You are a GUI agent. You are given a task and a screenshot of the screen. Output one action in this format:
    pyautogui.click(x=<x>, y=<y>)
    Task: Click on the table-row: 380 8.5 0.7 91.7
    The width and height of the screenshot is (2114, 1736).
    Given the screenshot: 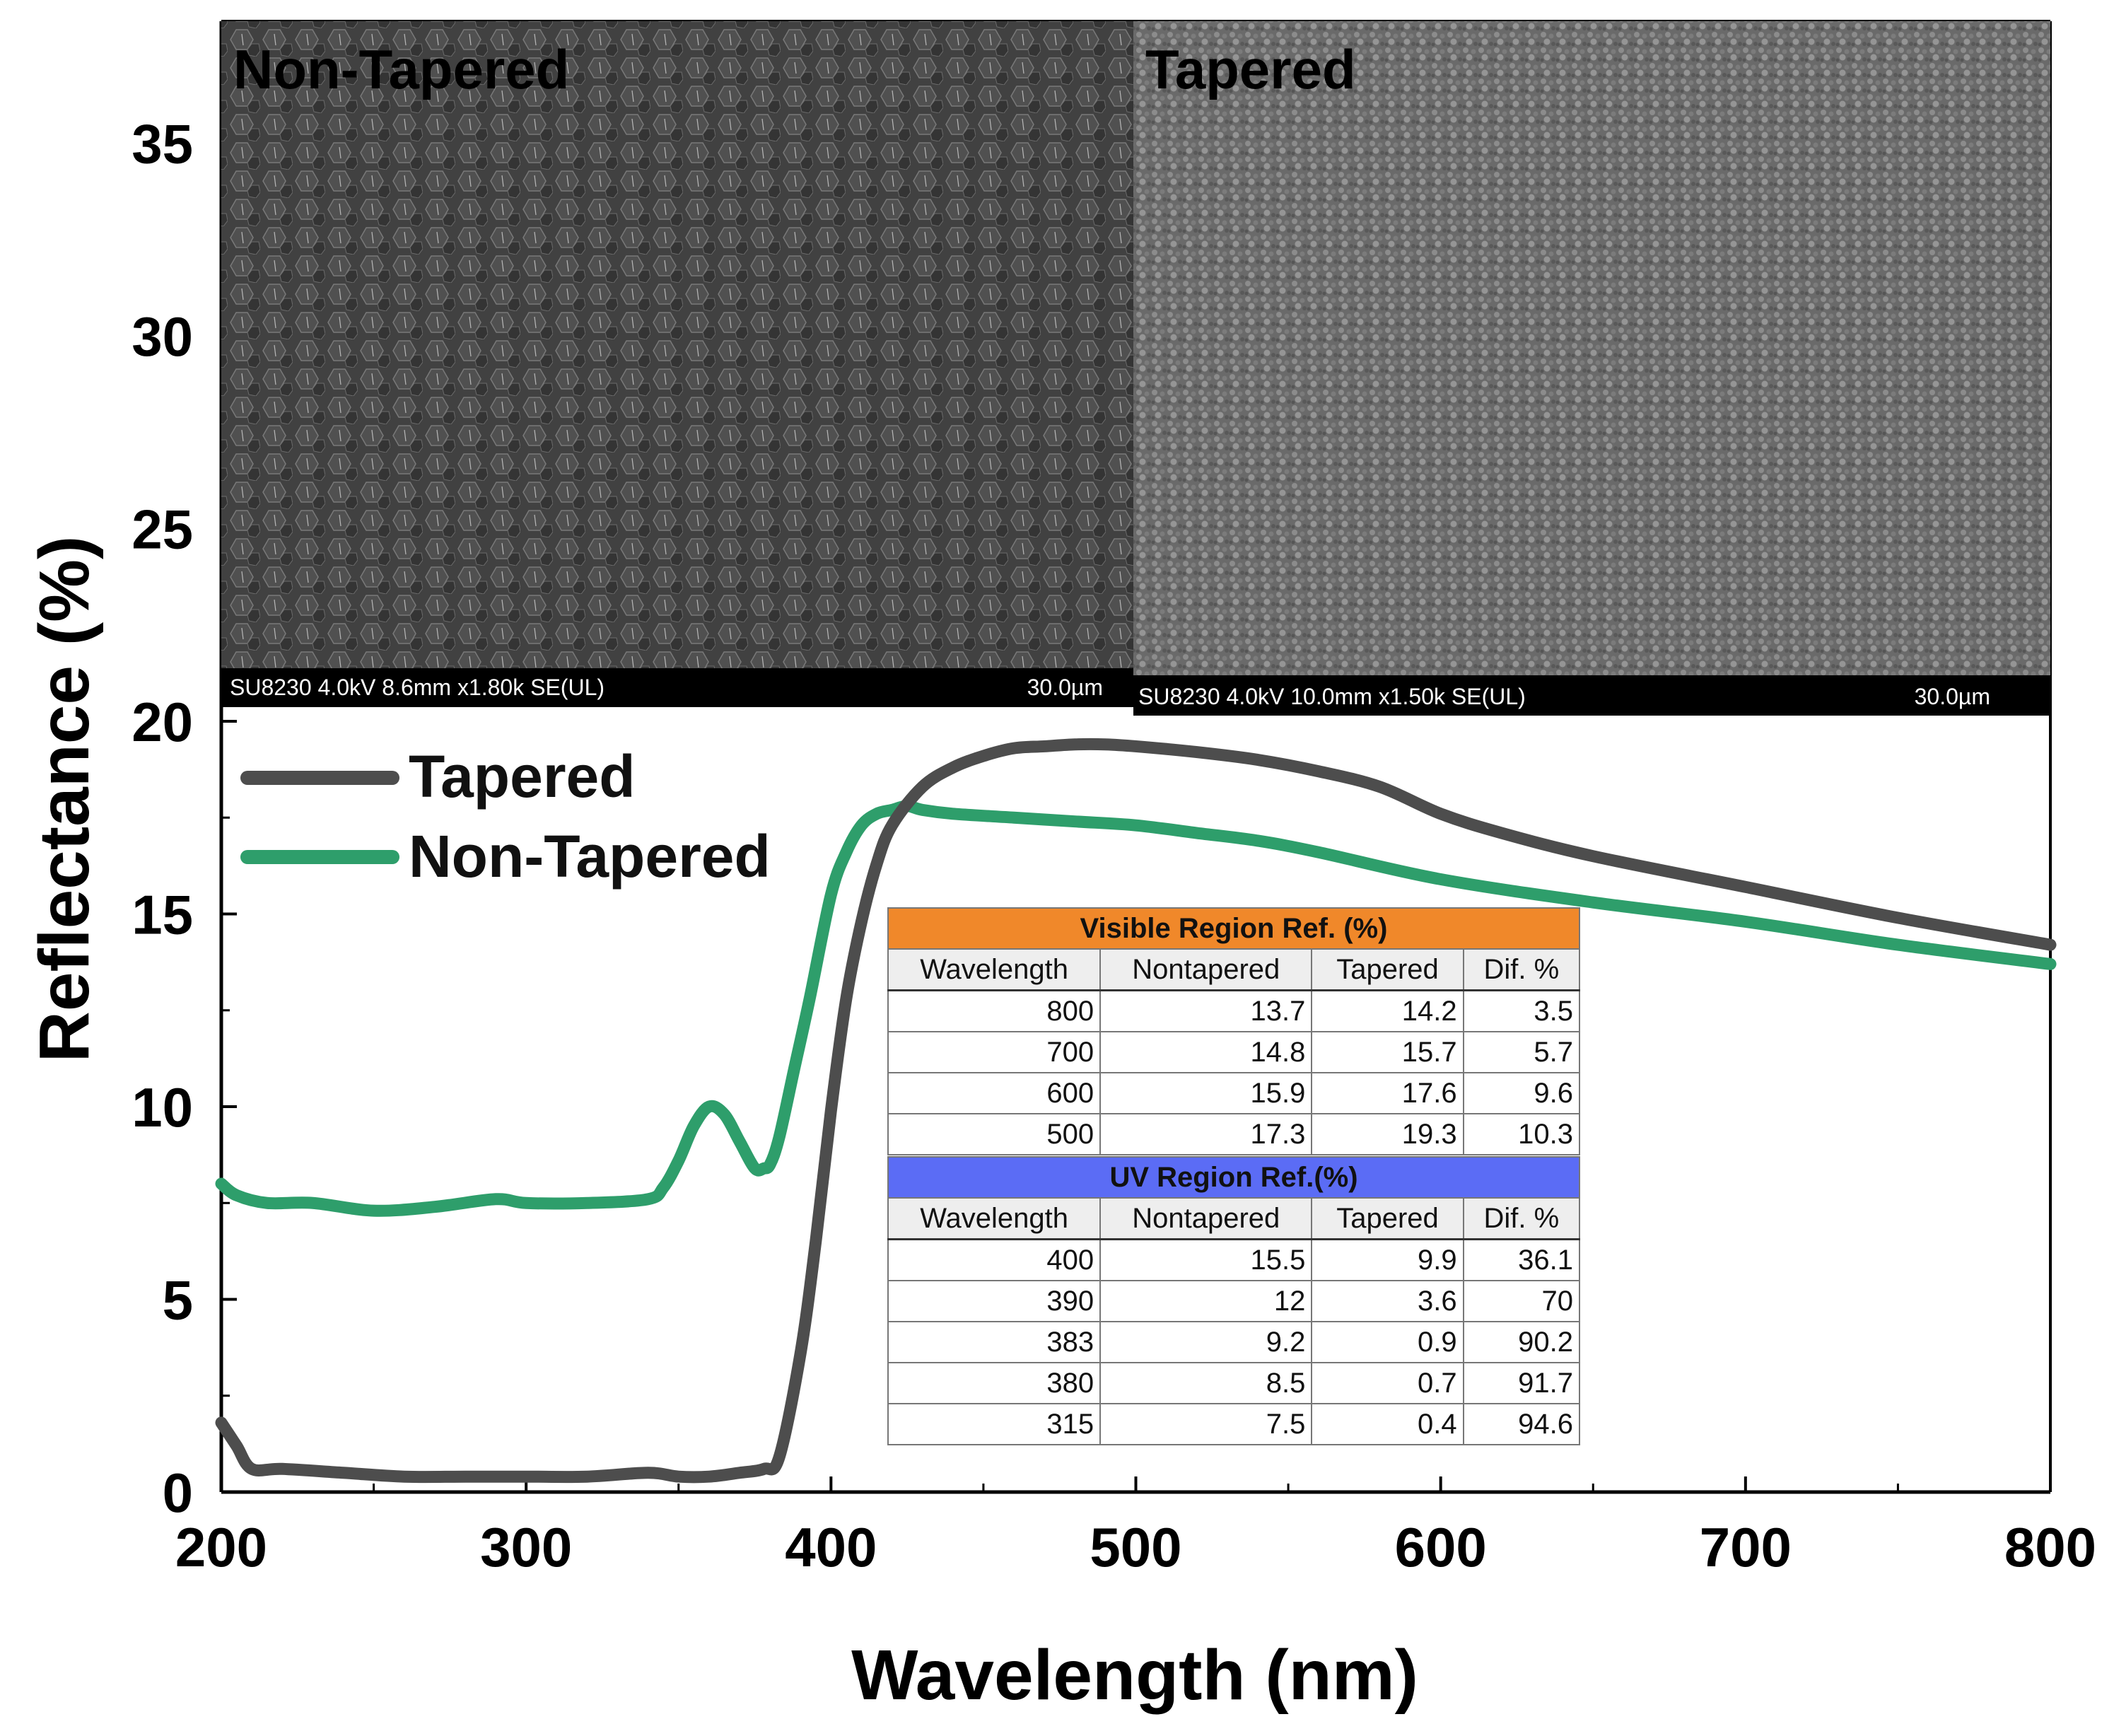 What is the action you would take?
    pyautogui.click(x=1234, y=1383)
    